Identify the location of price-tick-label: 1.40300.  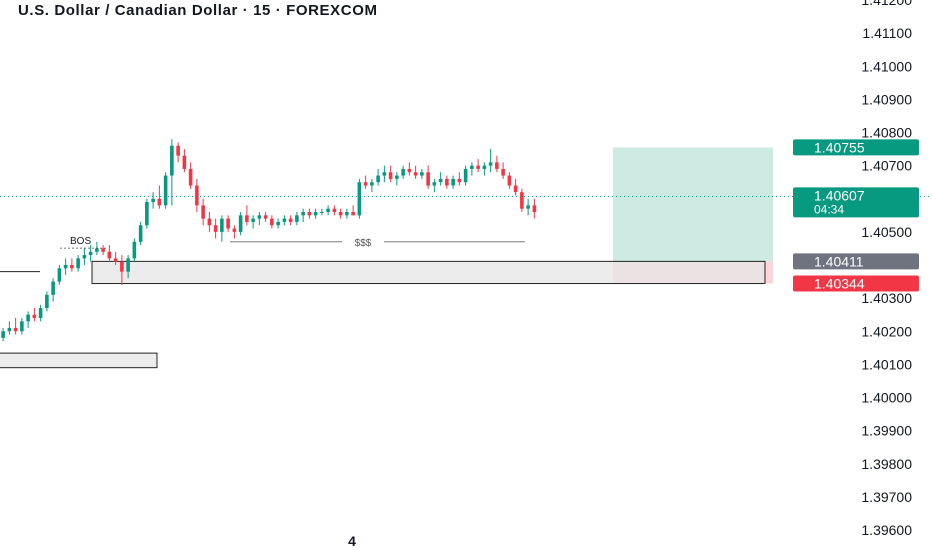
(886, 298).